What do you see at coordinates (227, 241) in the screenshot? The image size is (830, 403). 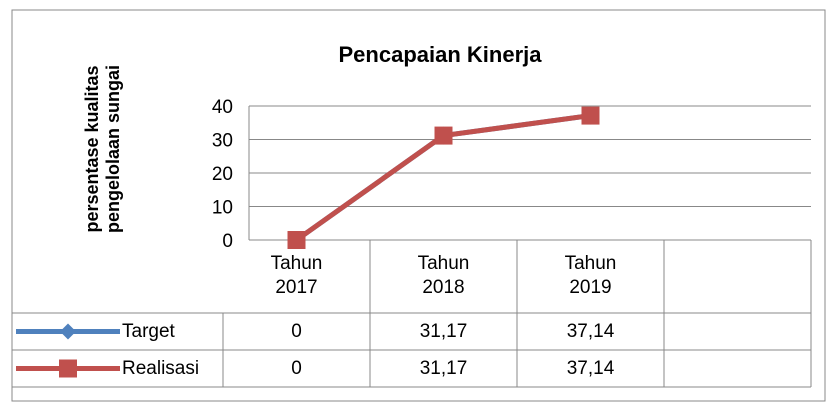 I see `y-tick-label: 0` at bounding box center [227, 241].